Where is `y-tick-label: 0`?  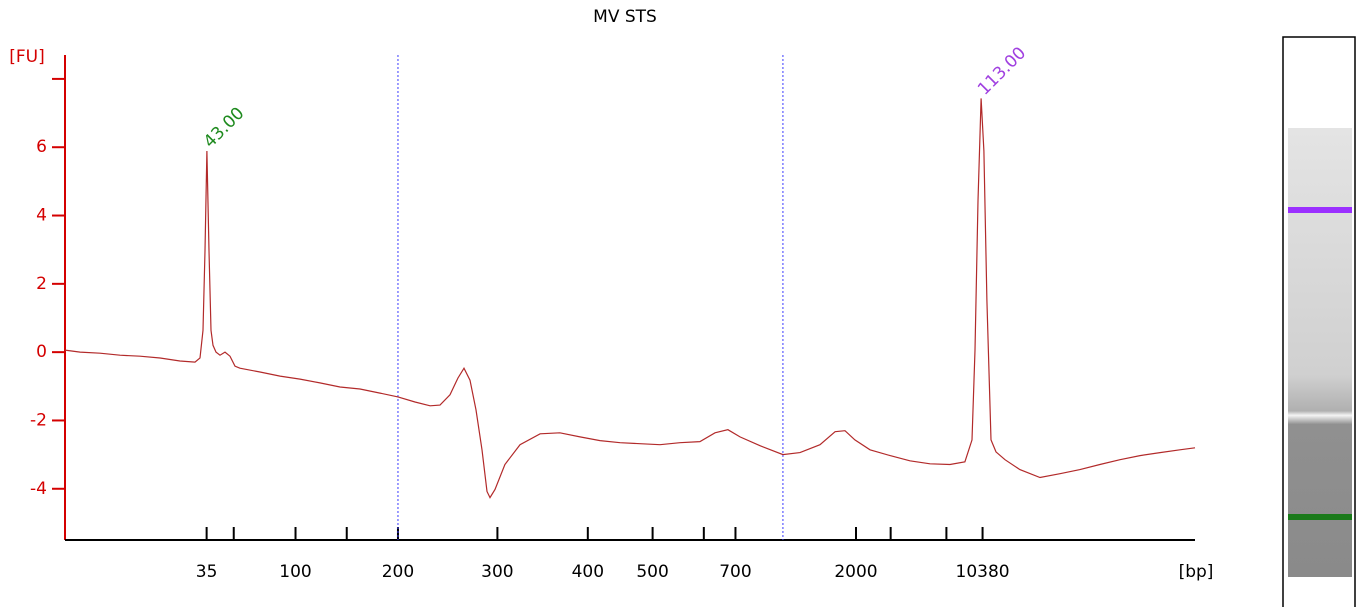 y-tick-label: 0 is located at coordinates (41, 352).